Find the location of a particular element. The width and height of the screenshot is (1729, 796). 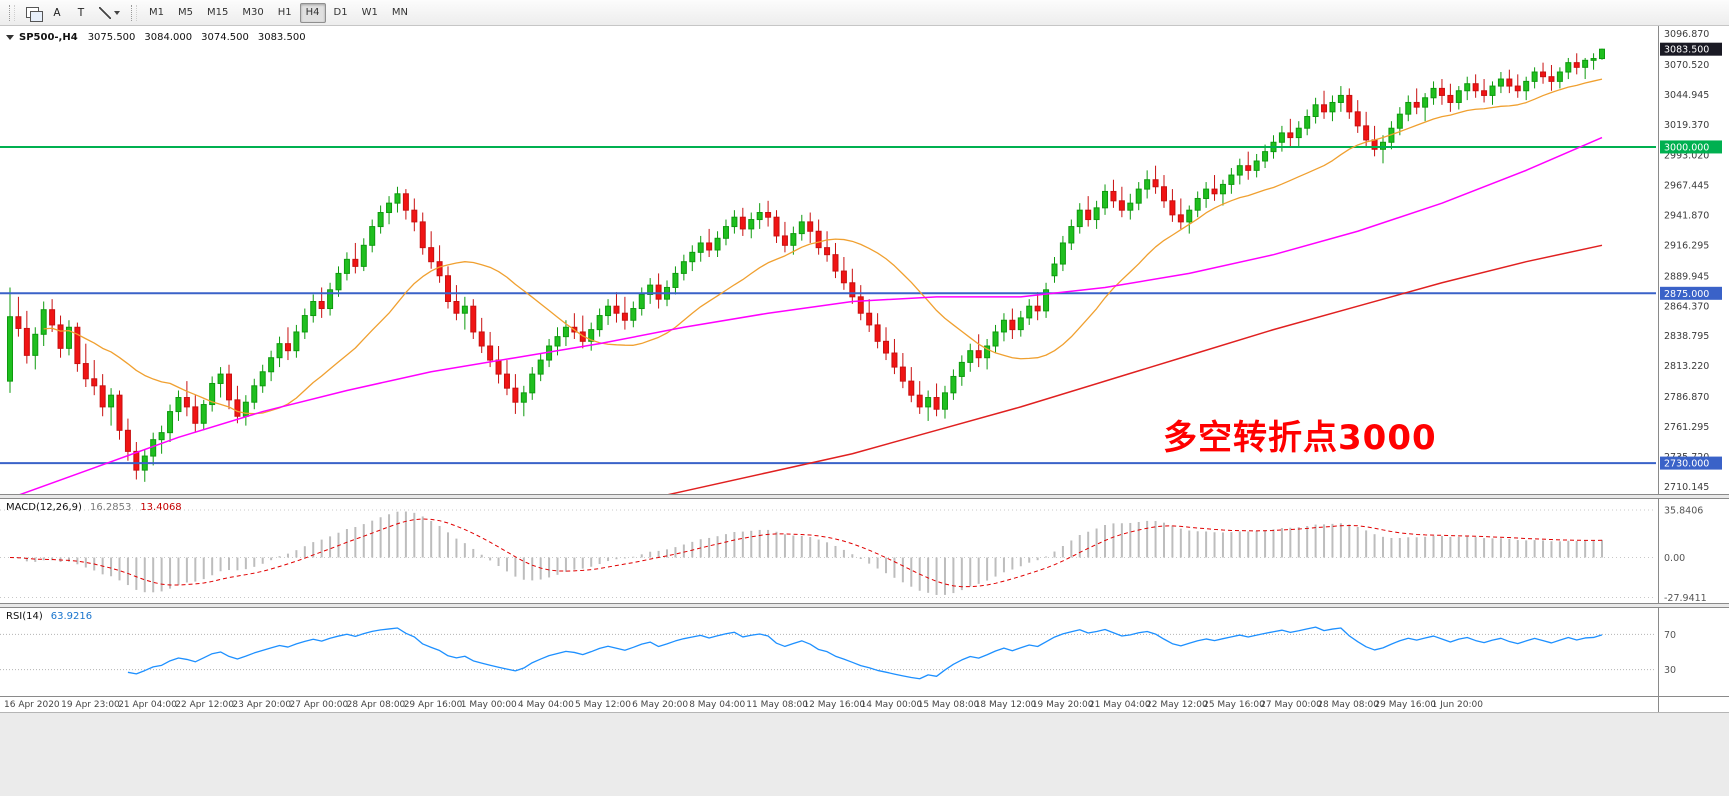

collapse-chart-icon is located at coordinates (10, 37).